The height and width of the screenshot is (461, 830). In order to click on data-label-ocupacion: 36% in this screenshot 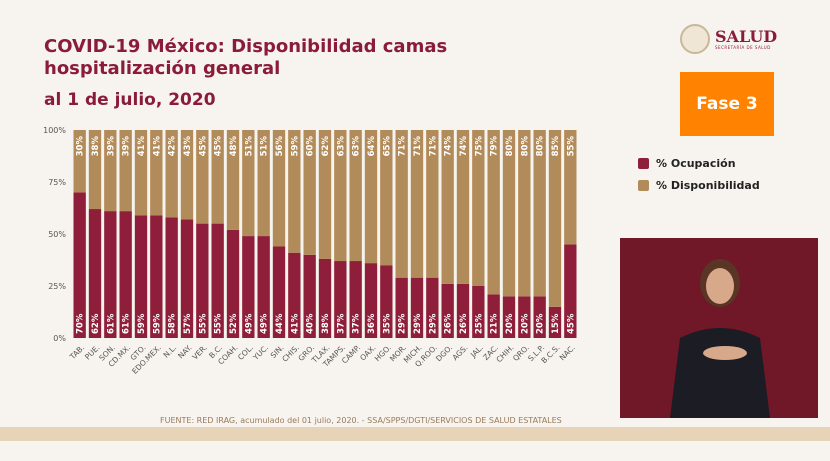, I will do `click(372, 323)`.